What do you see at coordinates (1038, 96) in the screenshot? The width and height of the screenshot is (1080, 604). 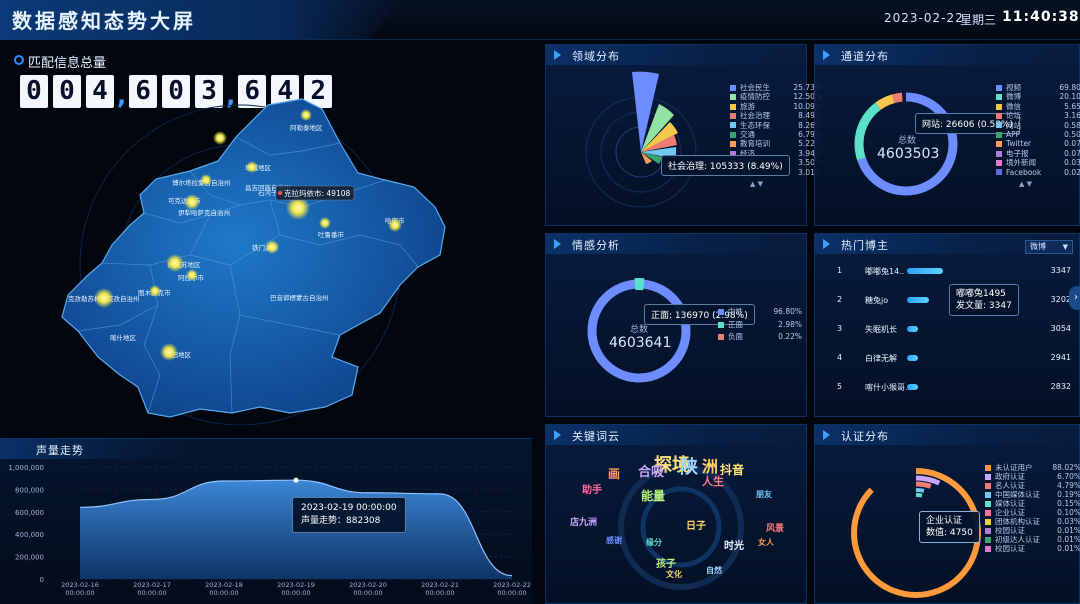 I see `legend-item: 微博 20.10%` at bounding box center [1038, 96].